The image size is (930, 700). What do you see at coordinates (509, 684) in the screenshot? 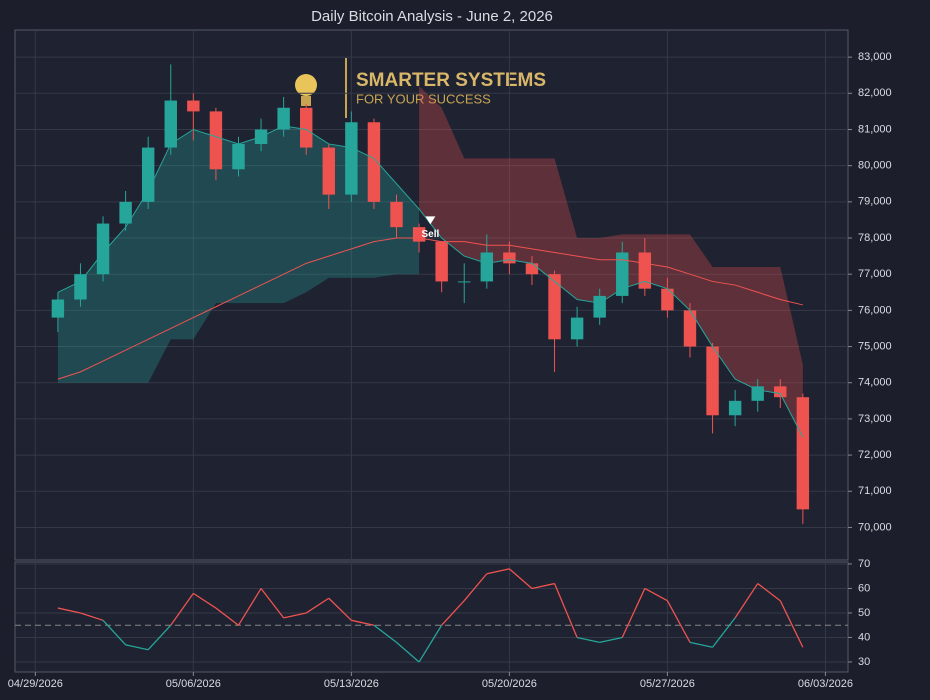
I see `x-tick-label: 05/20/2026` at bounding box center [509, 684].